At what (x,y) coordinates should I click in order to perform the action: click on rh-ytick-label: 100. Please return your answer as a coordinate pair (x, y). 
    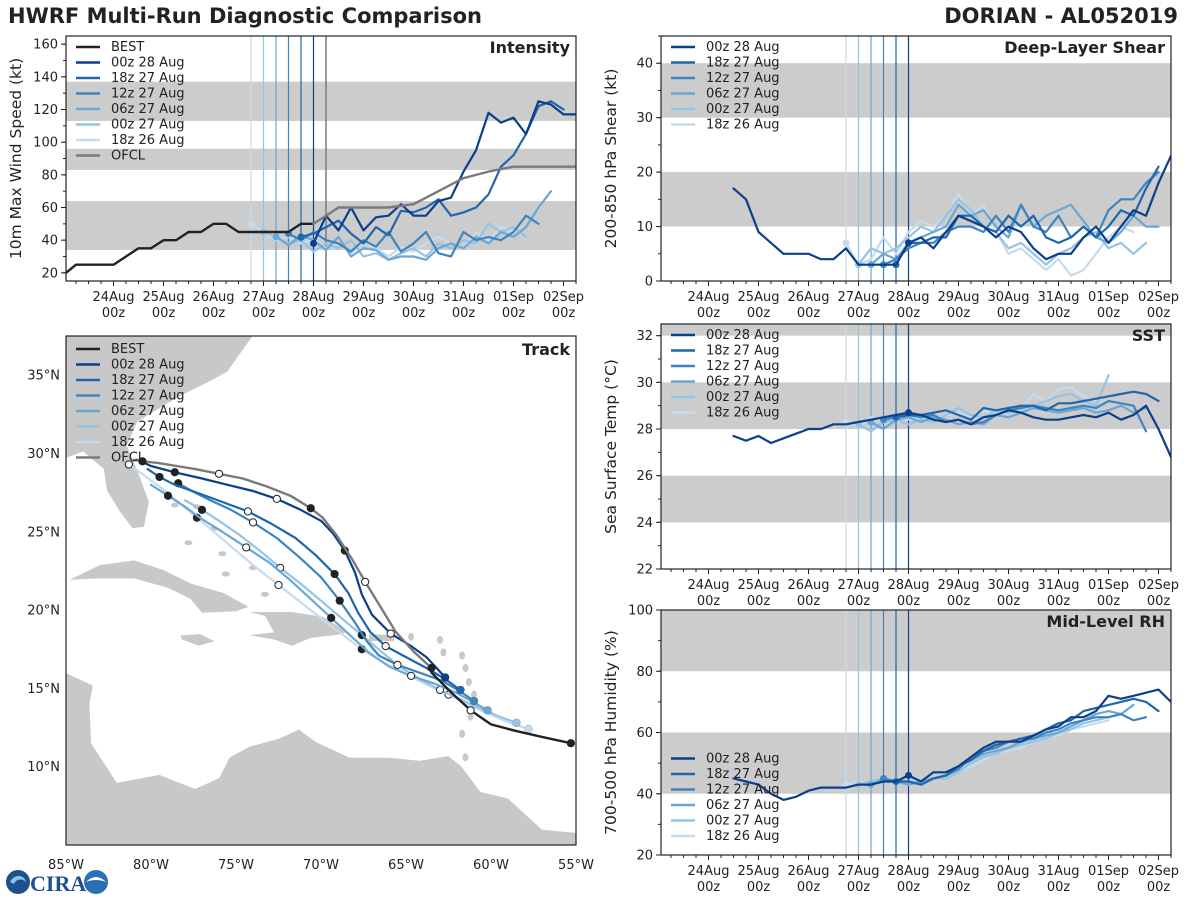
    Looking at the image, I should click on (640, 611).